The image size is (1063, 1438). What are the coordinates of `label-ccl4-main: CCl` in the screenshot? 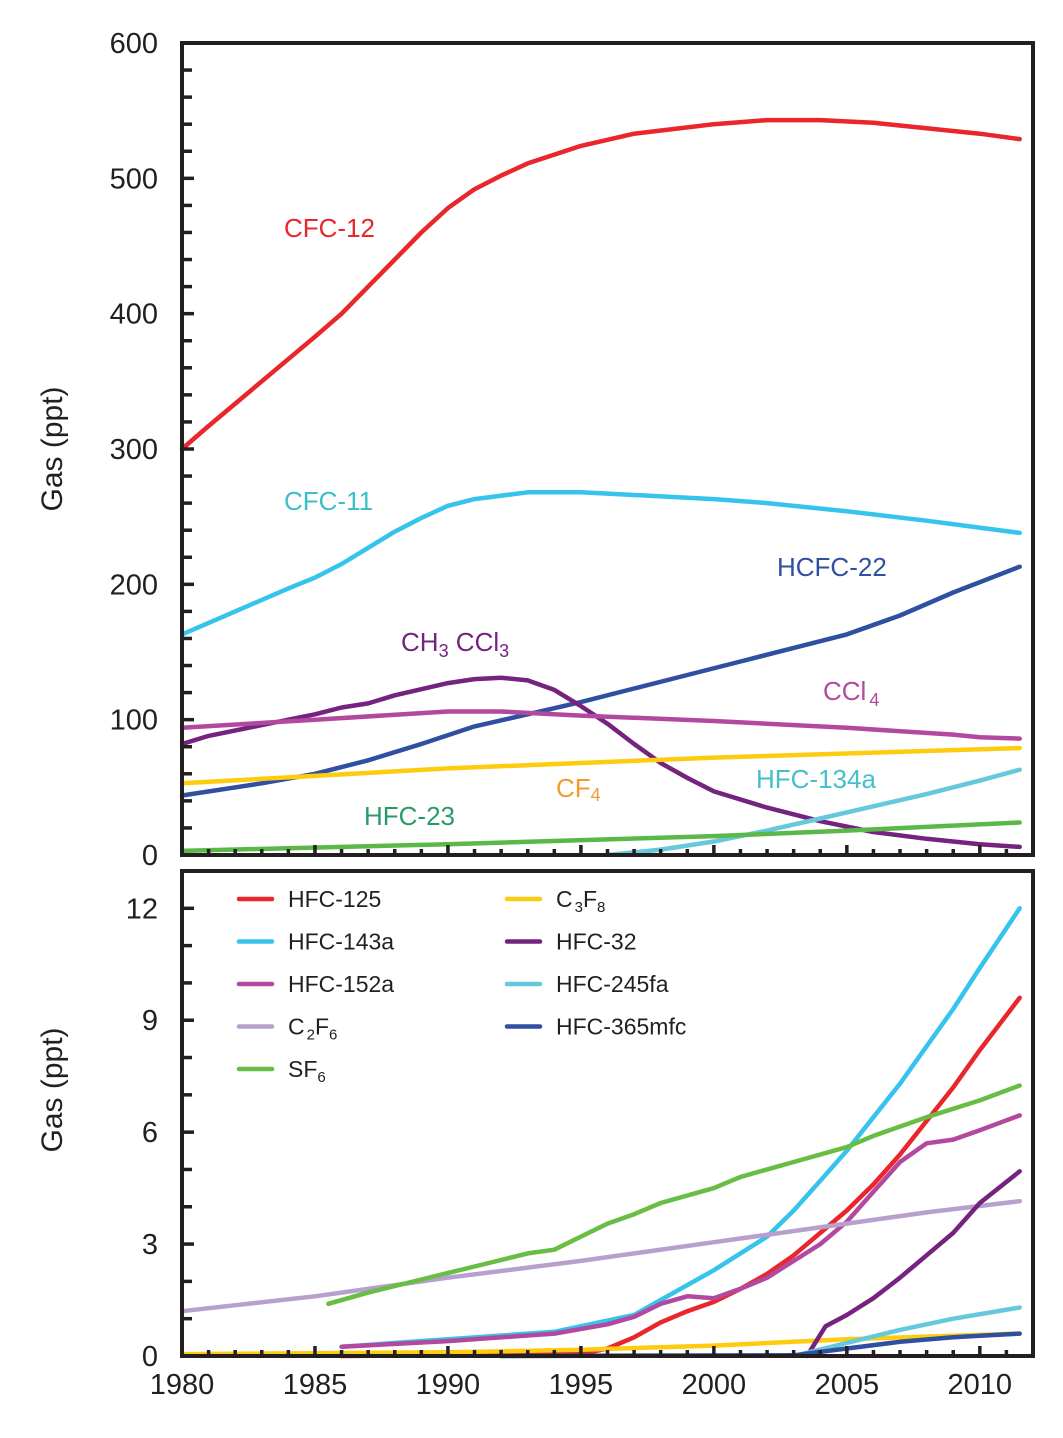 It's located at (844, 691).